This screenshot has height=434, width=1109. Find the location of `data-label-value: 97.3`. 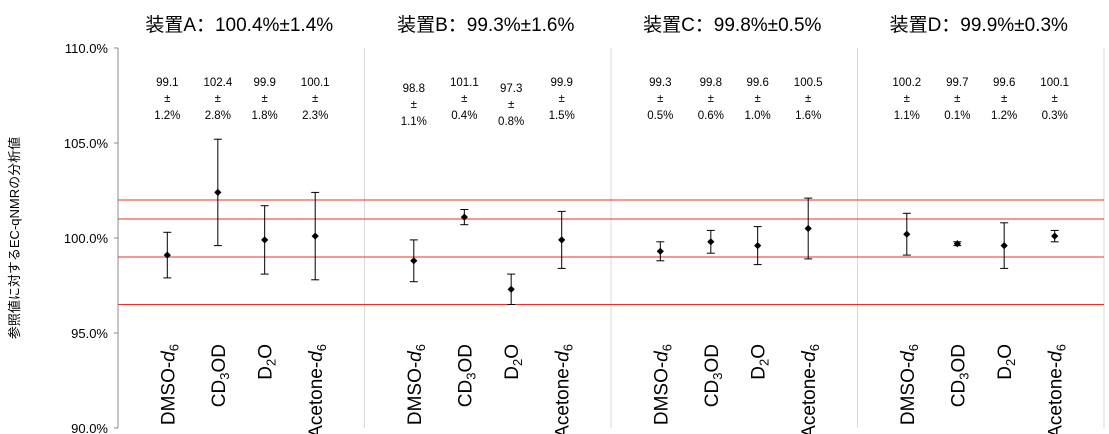

data-label-value: 97.3 is located at coordinates (511, 89).